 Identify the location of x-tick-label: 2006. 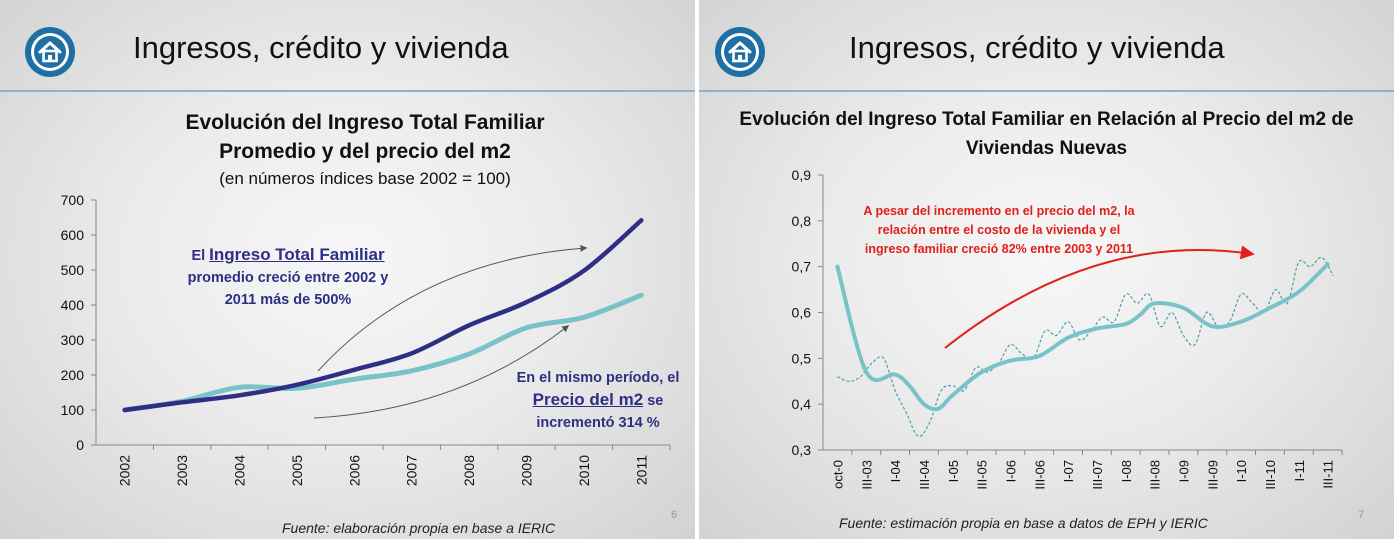
(354, 470).